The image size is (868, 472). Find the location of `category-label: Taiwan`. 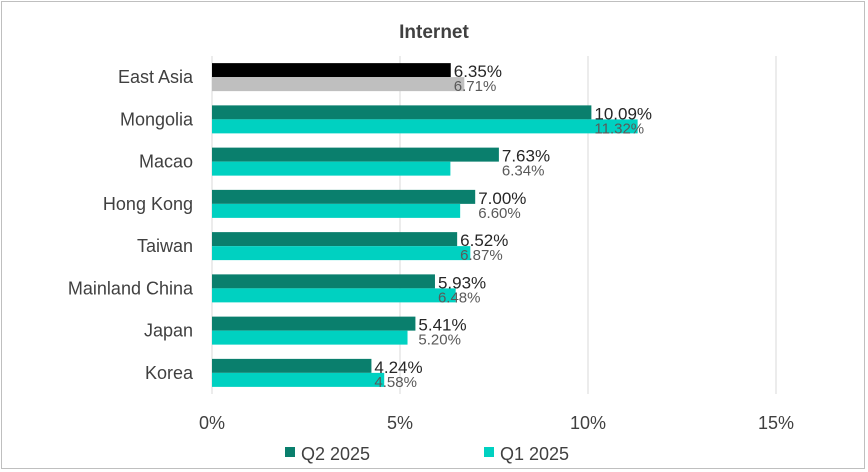

category-label: Taiwan is located at coordinates (165, 246).